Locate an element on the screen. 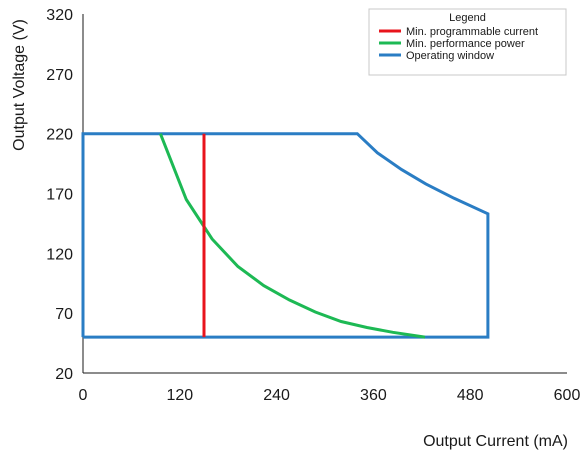 This screenshot has width=587, height=457. y-tick-label: 20 is located at coordinates (64, 374).